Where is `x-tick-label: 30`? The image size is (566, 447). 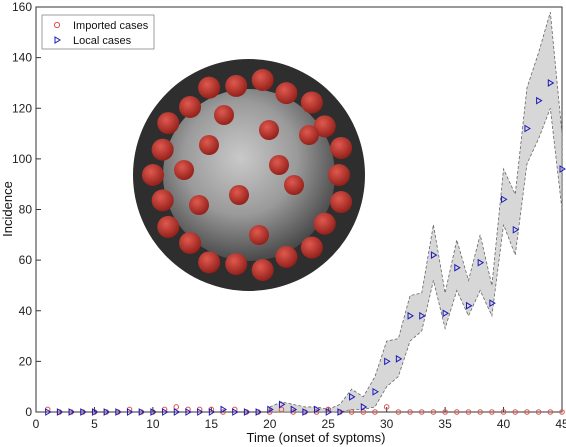
x-tick-label: 30 is located at coordinates (387, 424).